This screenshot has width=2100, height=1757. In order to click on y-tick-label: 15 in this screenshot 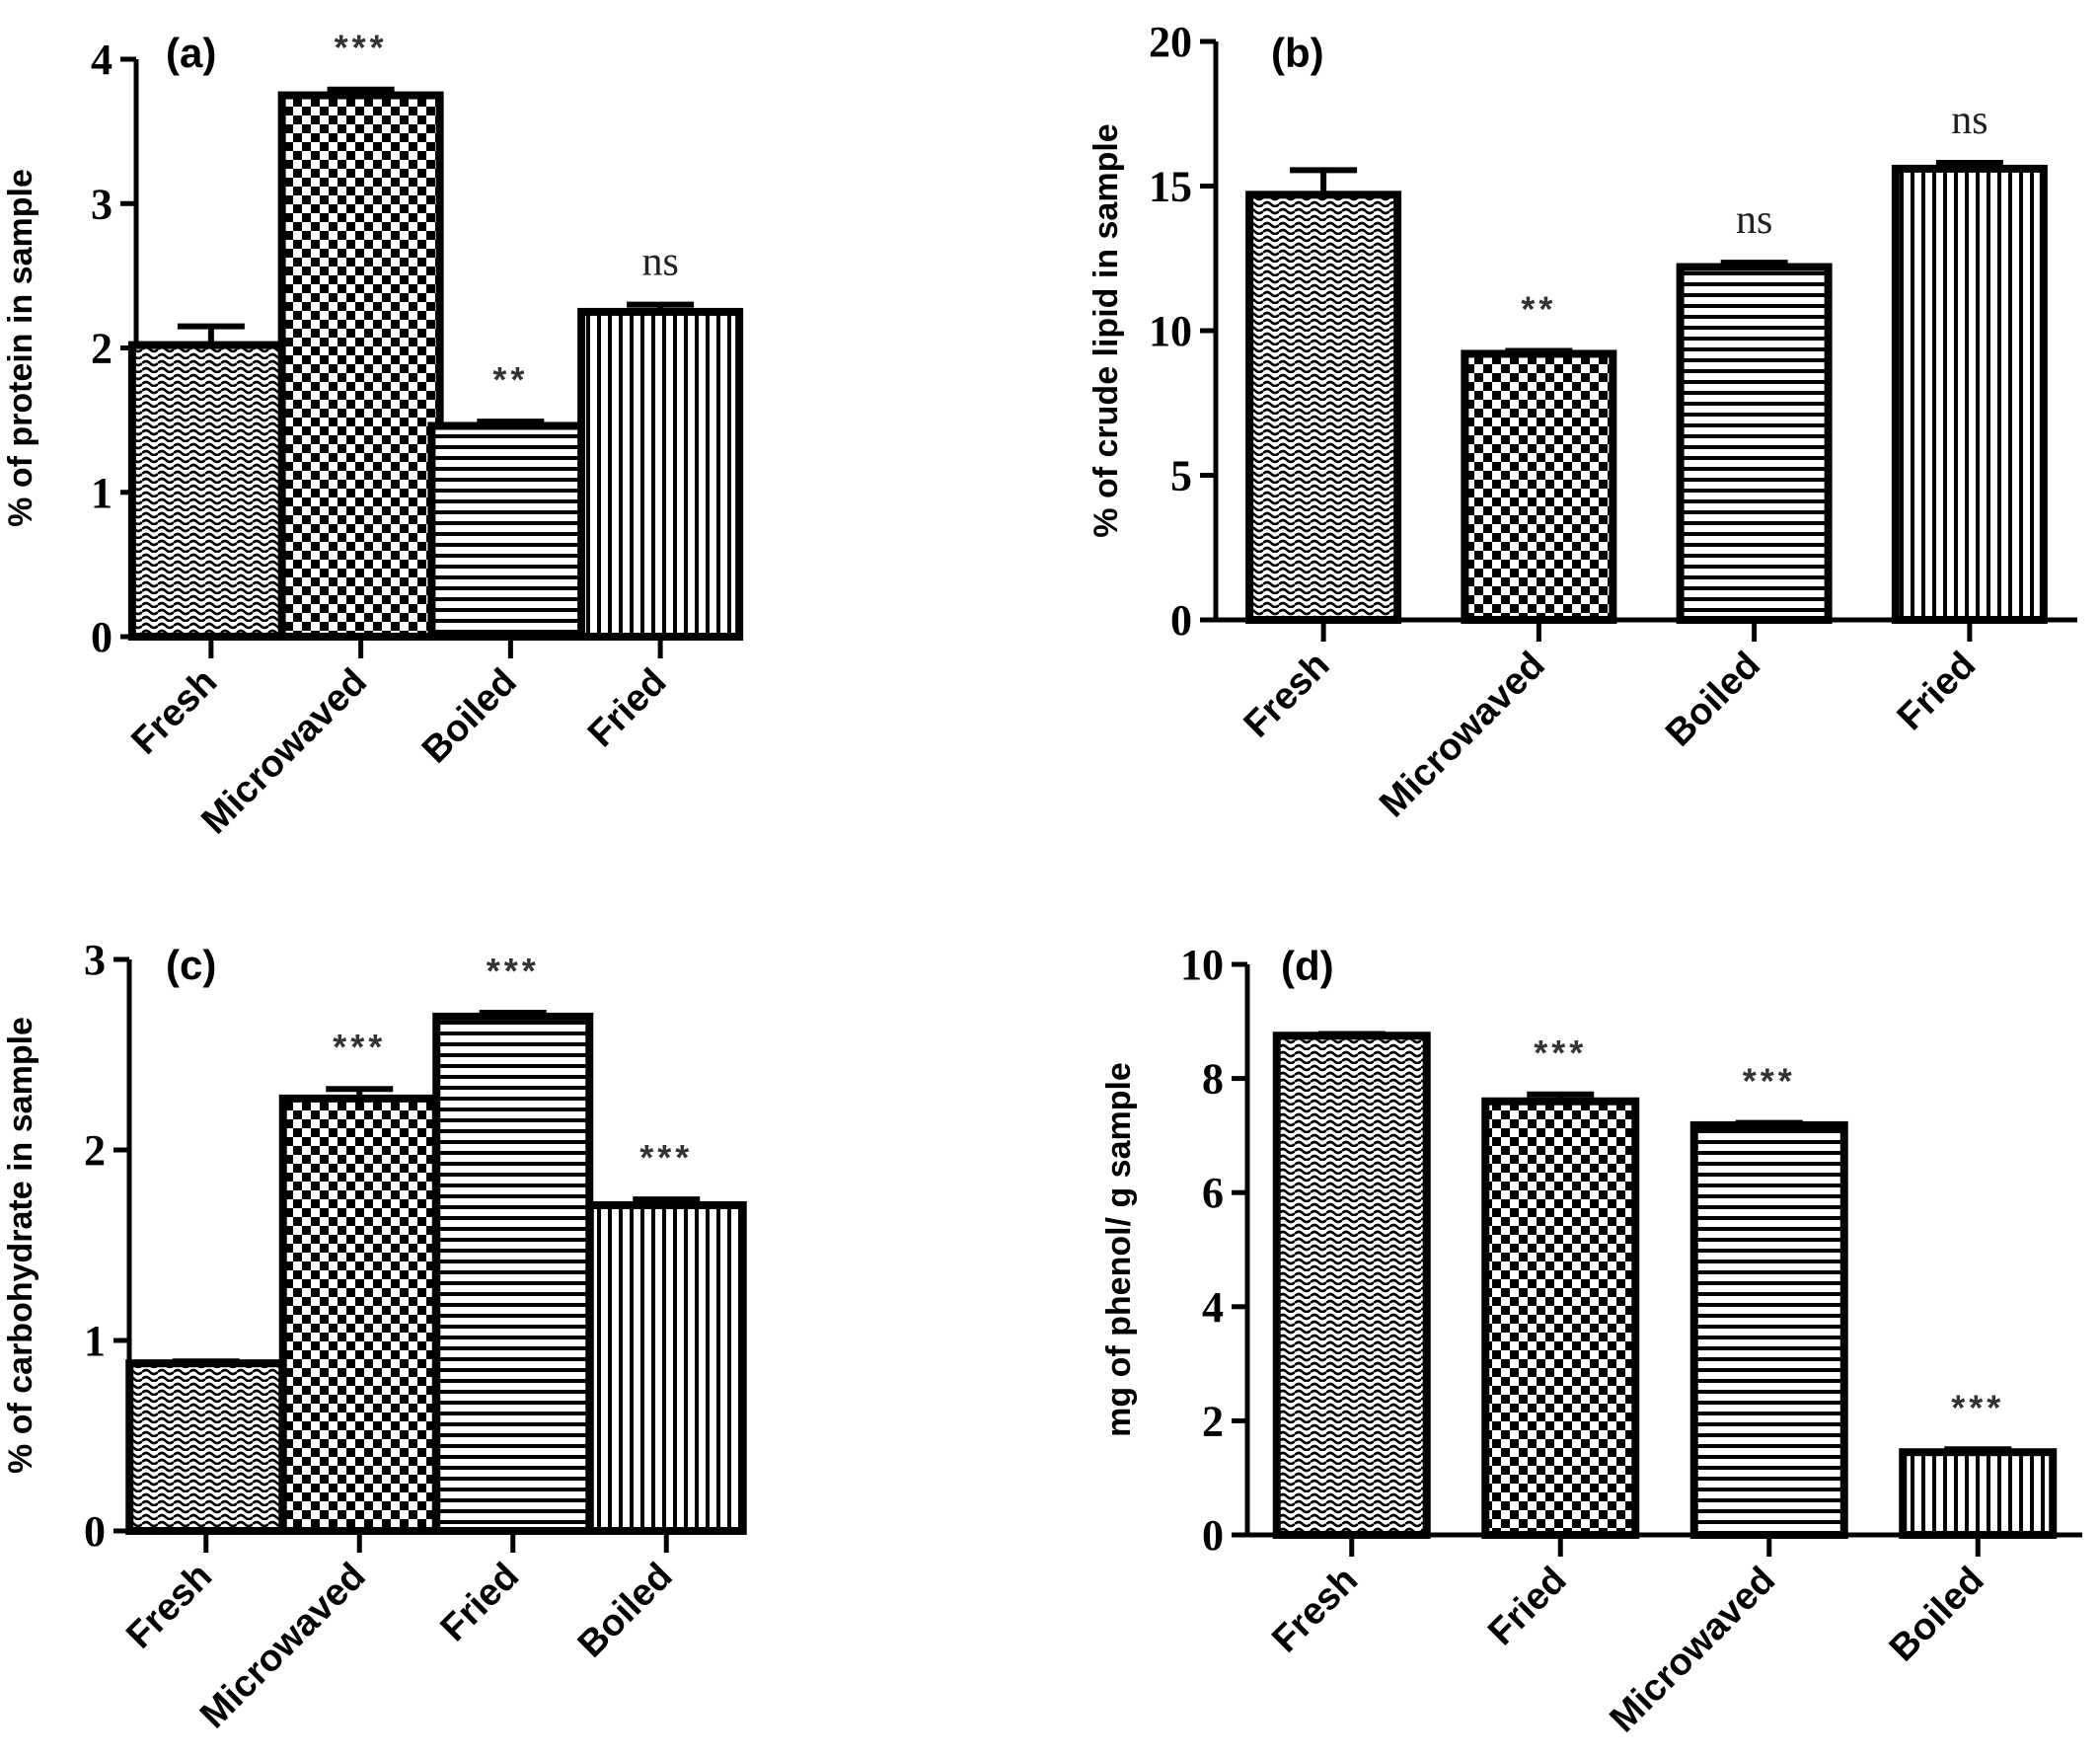, I will do `click(1170, 187)`.